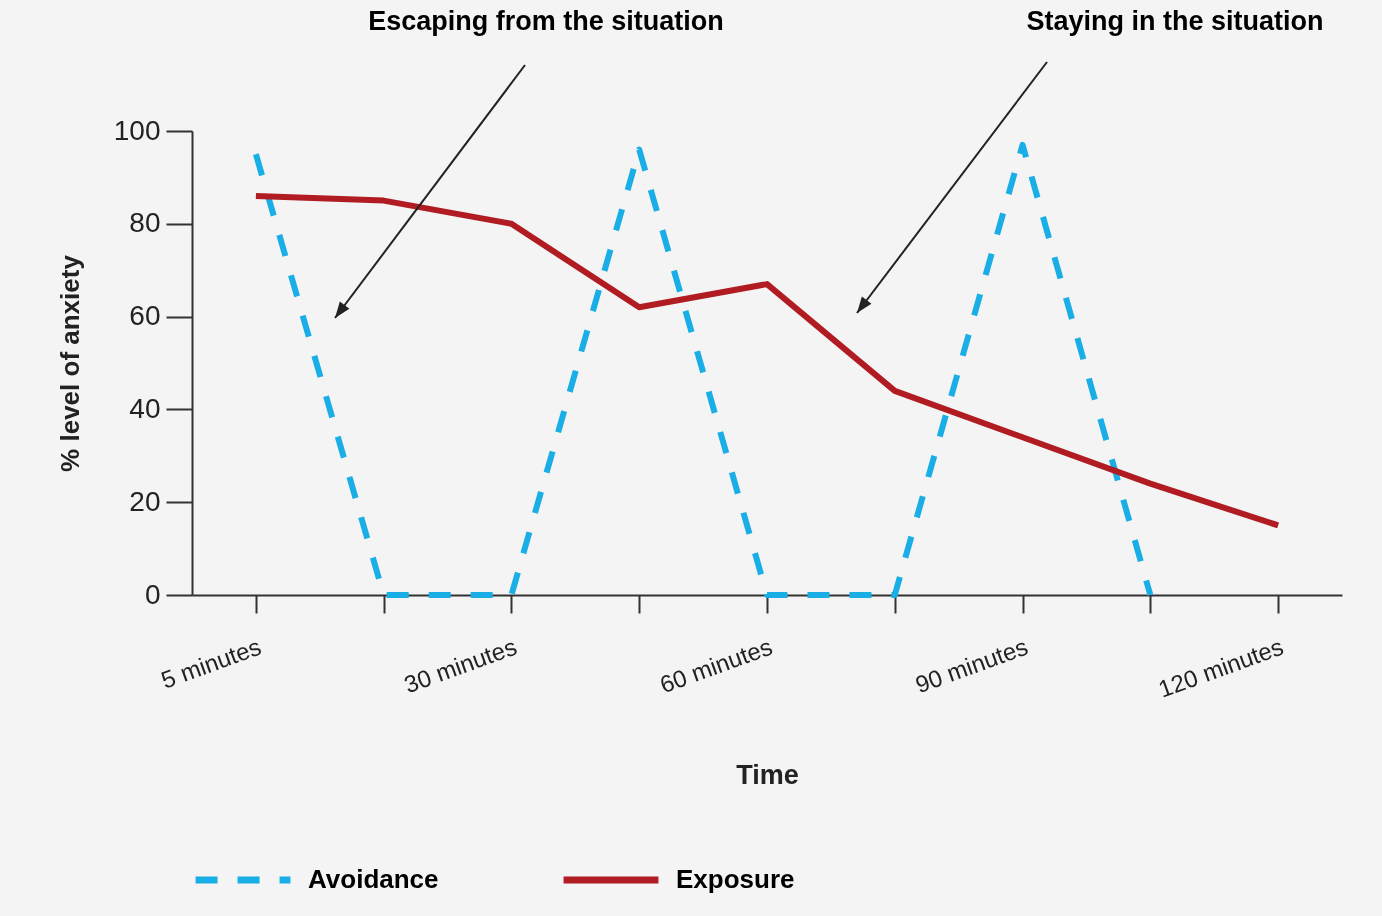 The height and width of the screenshot is (916, 1382). Describe the element at coordinates (69, 363) in the screenshot. I see `y-axis-title: % level of anxiety` at that location.